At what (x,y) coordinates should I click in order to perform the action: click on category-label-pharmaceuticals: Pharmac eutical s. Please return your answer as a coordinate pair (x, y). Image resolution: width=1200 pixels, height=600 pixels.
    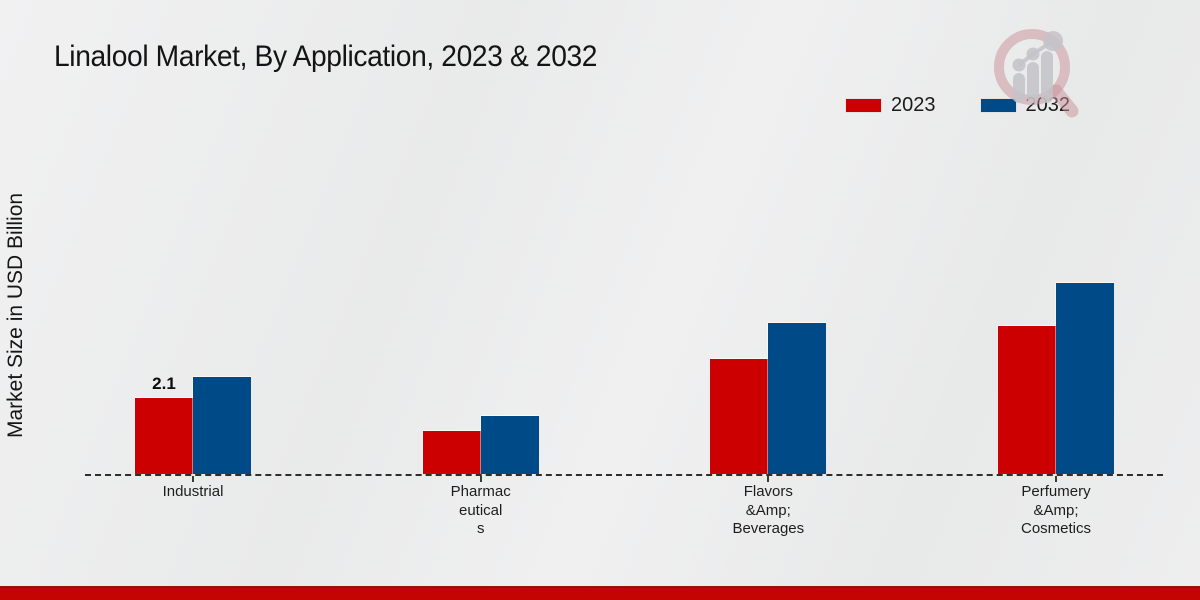
    Looking at the image, I should click on (481, 511).